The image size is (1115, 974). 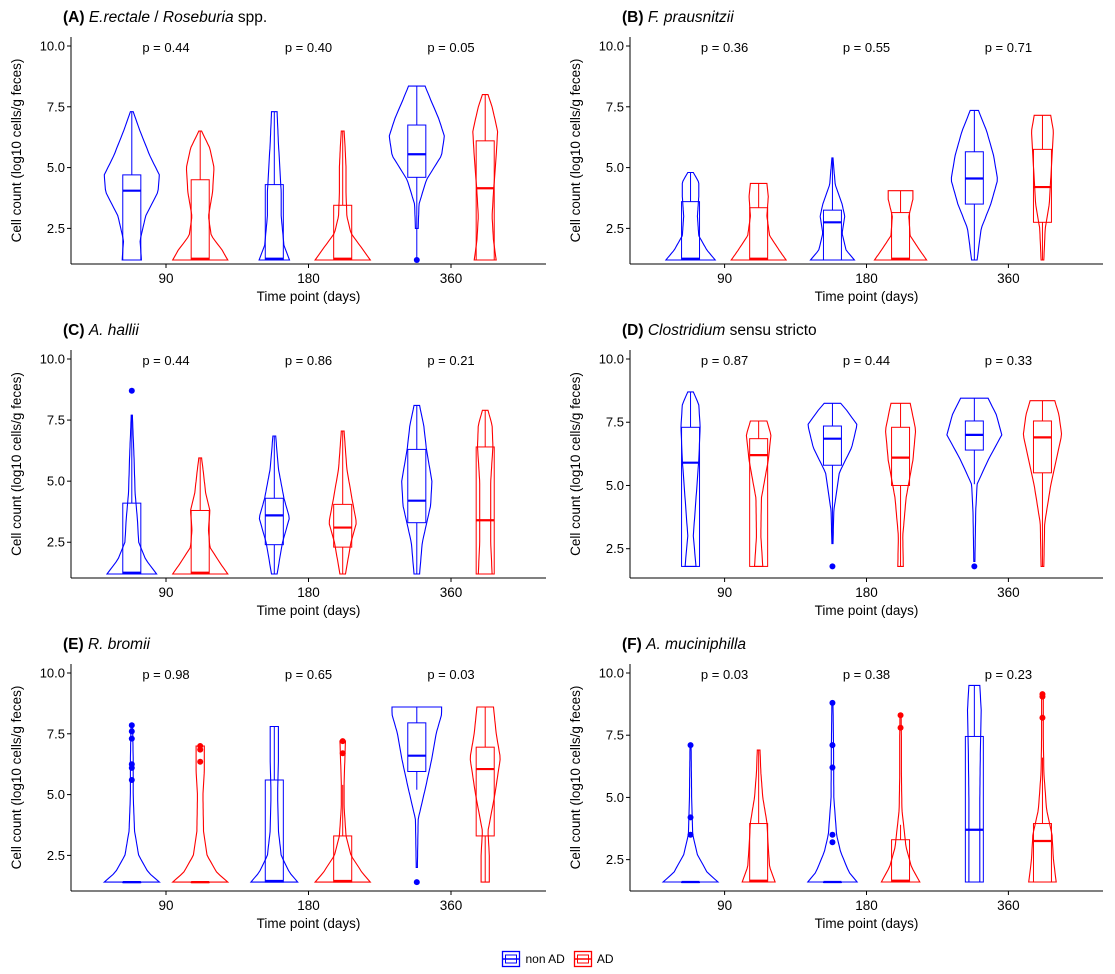 What do you see at coordinates (114, 330) in the screenshot?
I see `panel-title-part: A. hallii` at bounding box center [114, 330].